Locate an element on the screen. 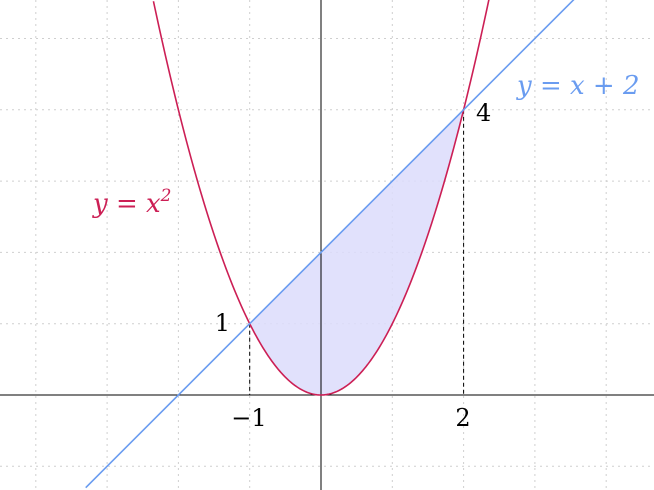  x-tick-label-2: 2 is located at coordinates (462, 418).